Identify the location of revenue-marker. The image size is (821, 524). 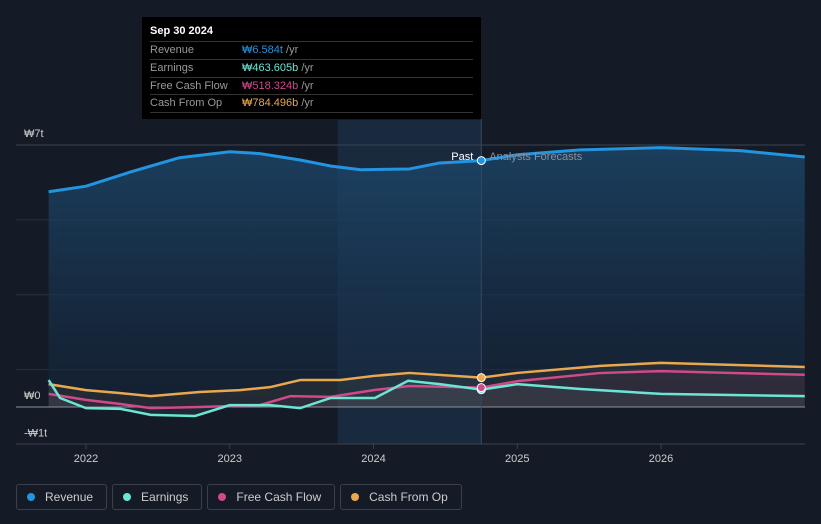
(481, 161).